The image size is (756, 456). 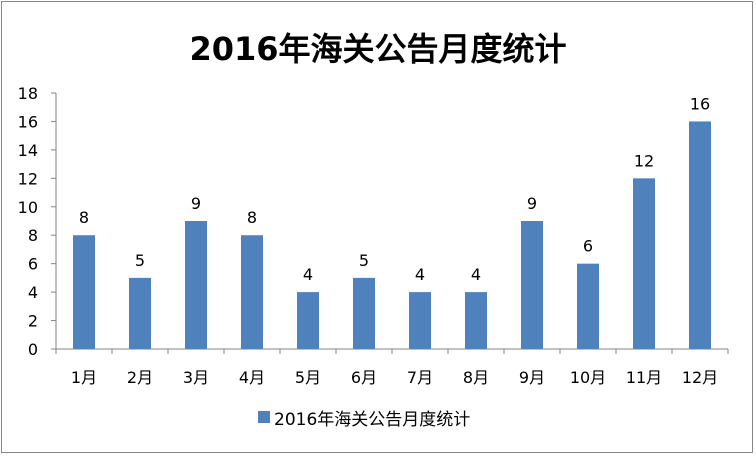 What do you see at coordinates (364, 377) in the screenshot?
I see `x-tick-label: 6月` at bounding box center [364, 377].